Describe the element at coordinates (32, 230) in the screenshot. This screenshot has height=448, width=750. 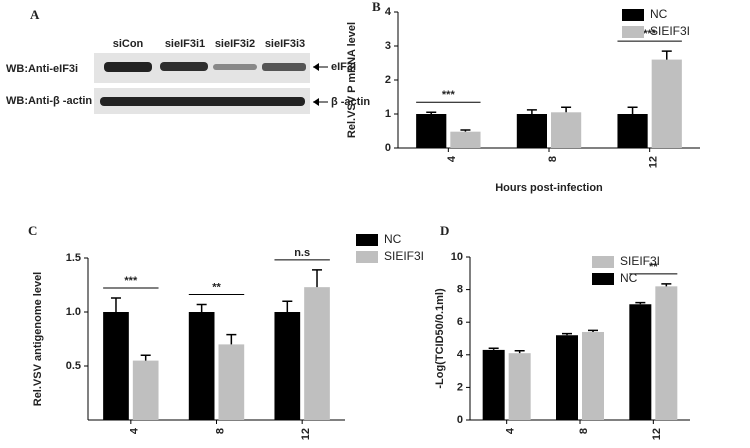
I see `panel-label: C` at that location.